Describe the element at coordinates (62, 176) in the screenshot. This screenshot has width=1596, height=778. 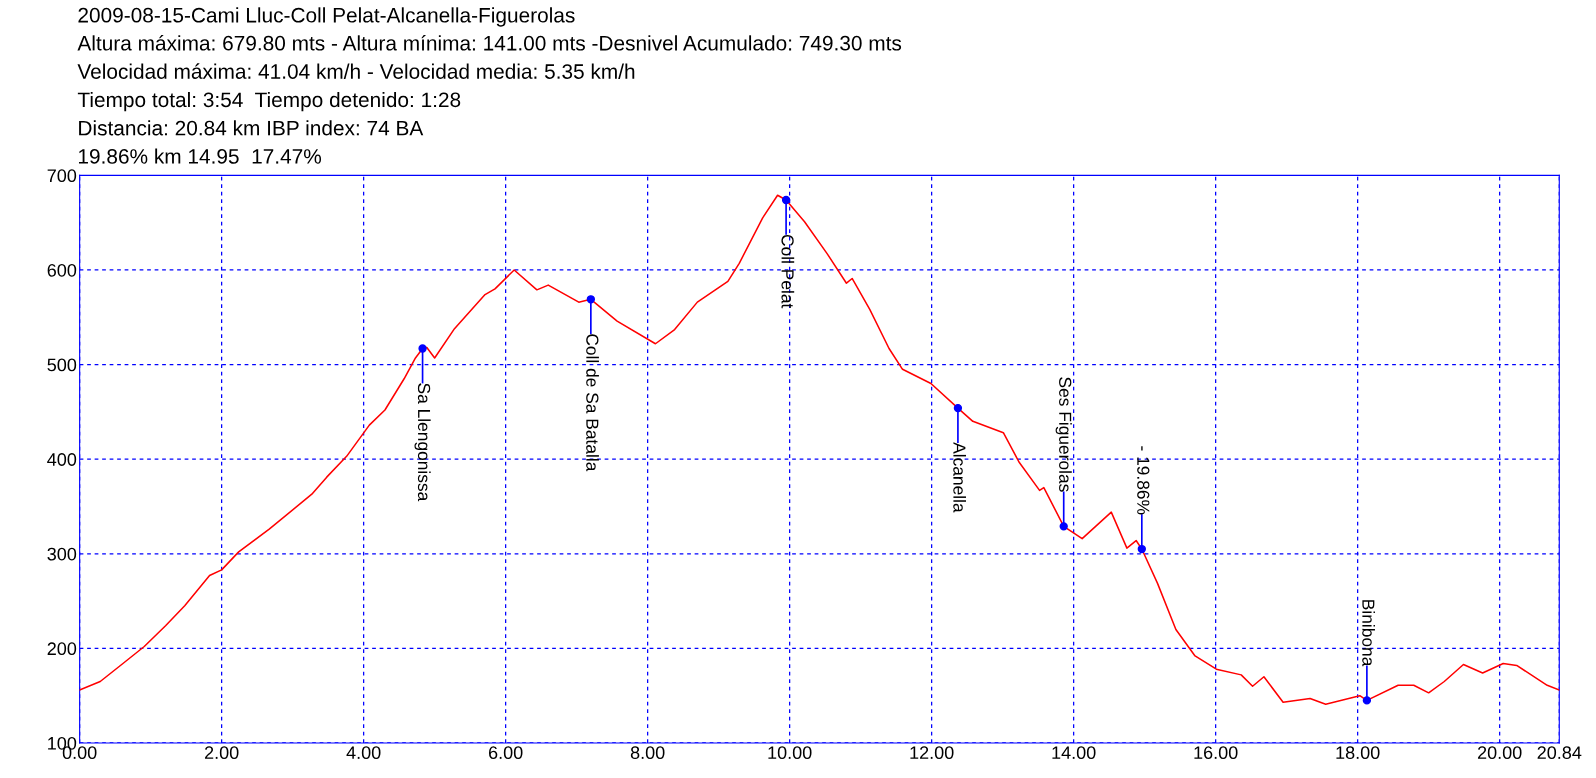
I see `y-tick-label: 700` at that location.